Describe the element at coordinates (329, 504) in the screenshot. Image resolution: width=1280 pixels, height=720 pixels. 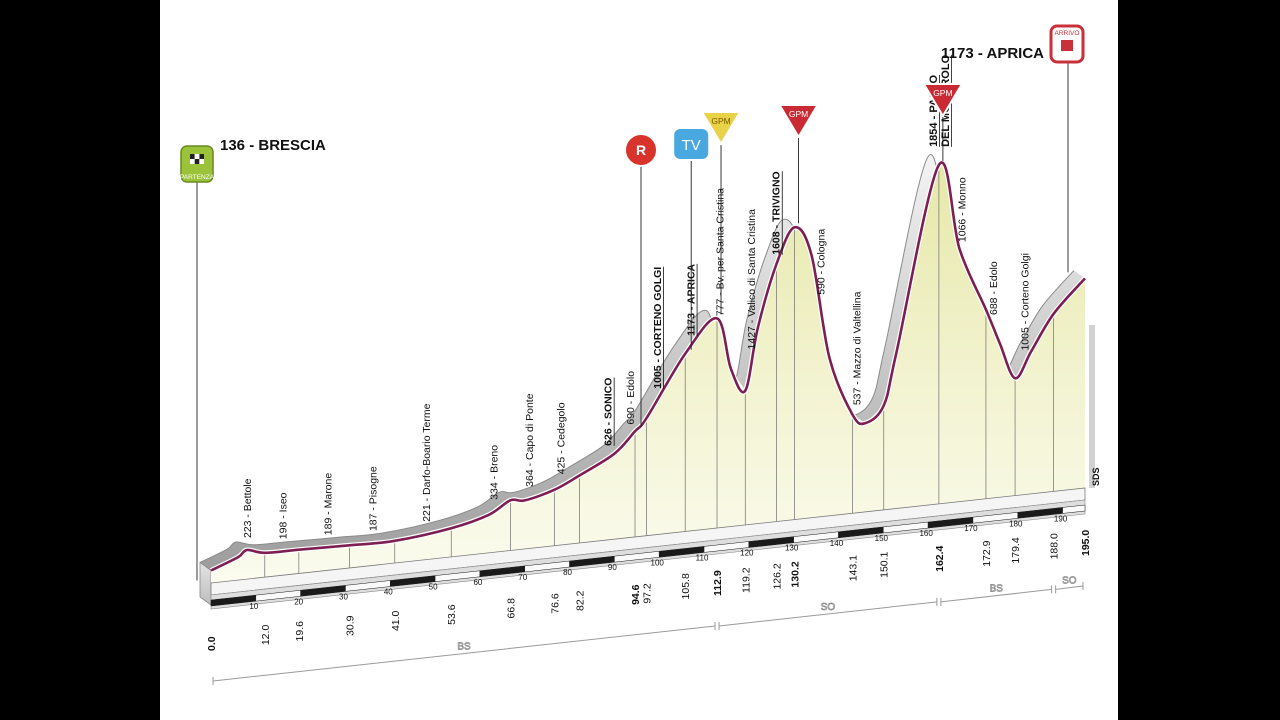
I see `place-label: 189 - Marone` at that location.